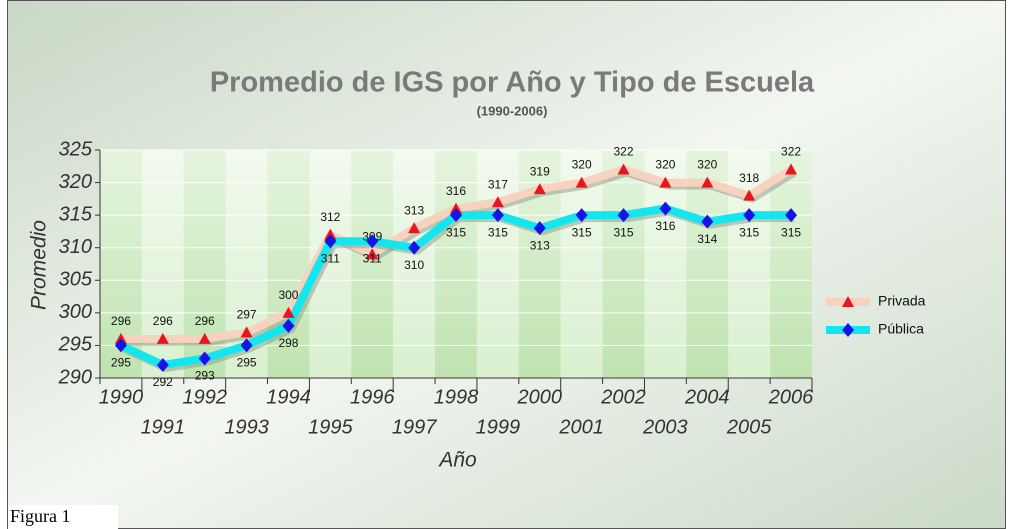 The image size is (1013, 529). I want to click on data-label: 317, so click(498, 184).